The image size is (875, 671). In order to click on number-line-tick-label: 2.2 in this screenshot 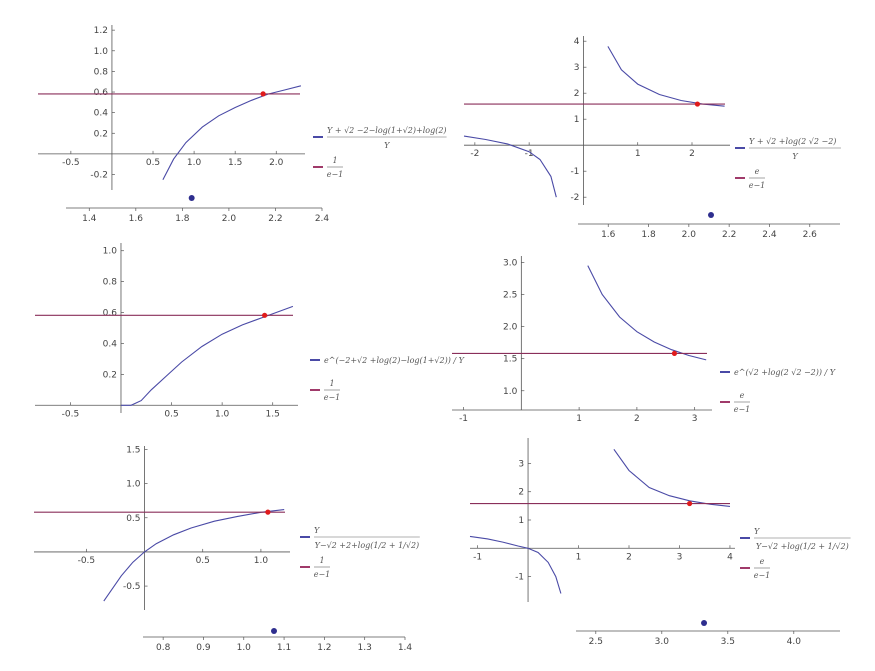, I will do `click(729, 235)`.